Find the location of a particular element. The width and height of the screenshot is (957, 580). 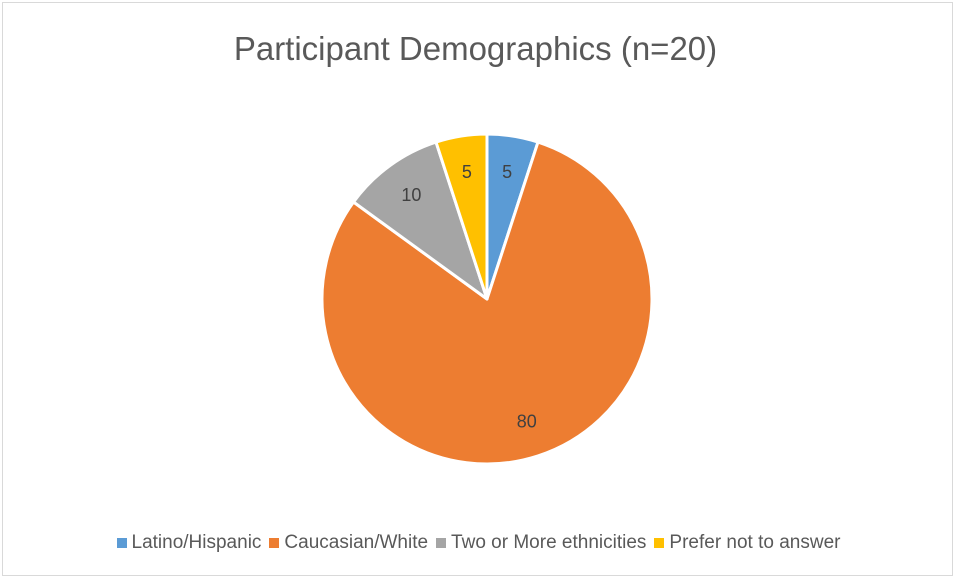

data-label-two-or-more: 10 is located at coordinates (411, 195).